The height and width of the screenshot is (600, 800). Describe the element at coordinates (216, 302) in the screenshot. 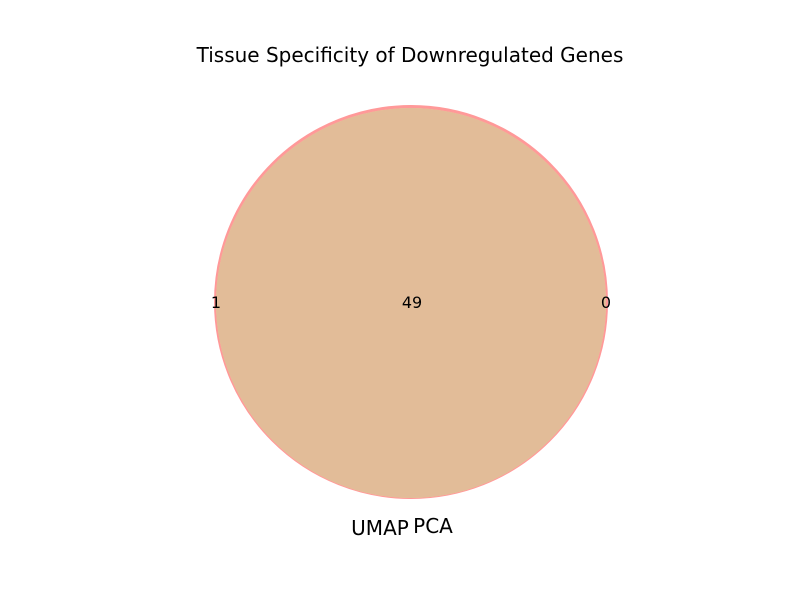

I see `set-only-count-umap: 1` at that location.